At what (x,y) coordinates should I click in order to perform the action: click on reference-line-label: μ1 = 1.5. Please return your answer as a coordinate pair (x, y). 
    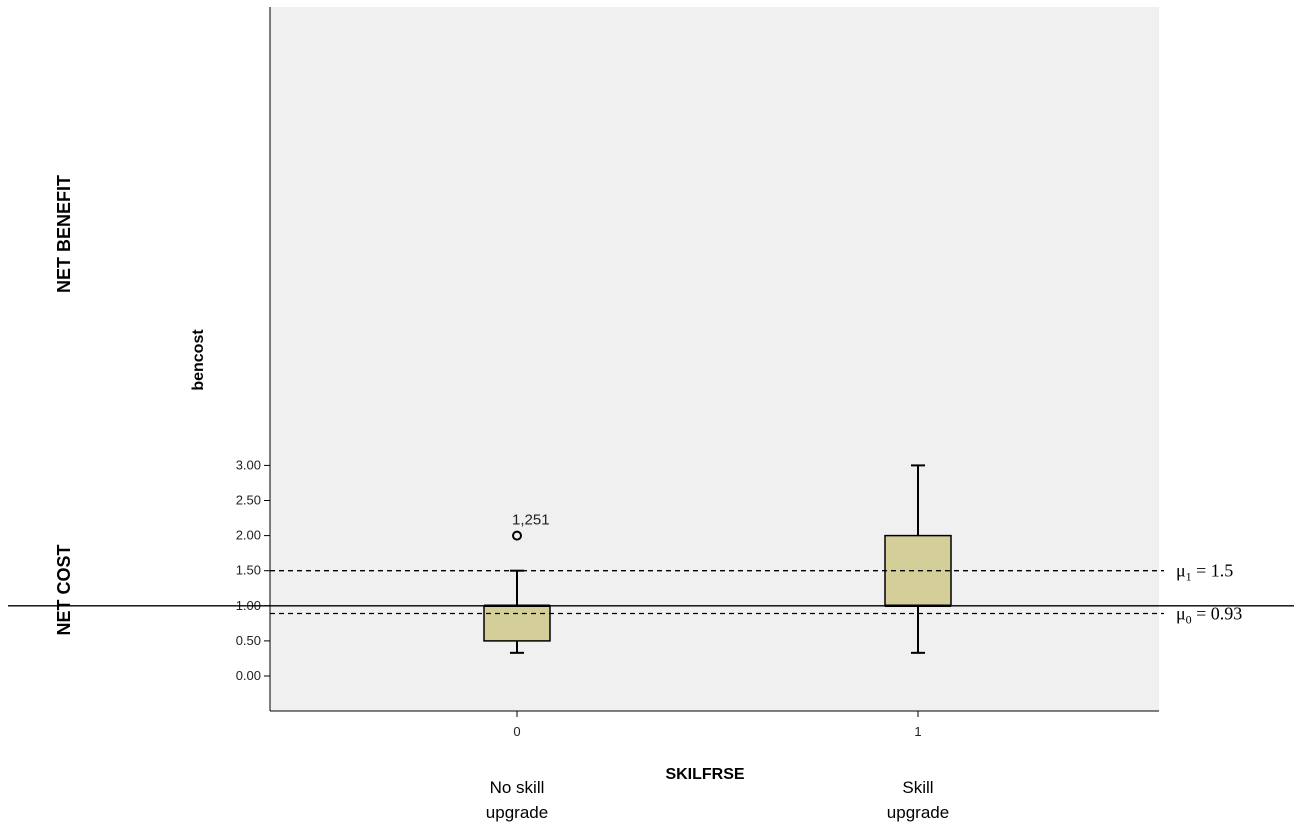
    Looking at the image, I should click on (1204, 572).